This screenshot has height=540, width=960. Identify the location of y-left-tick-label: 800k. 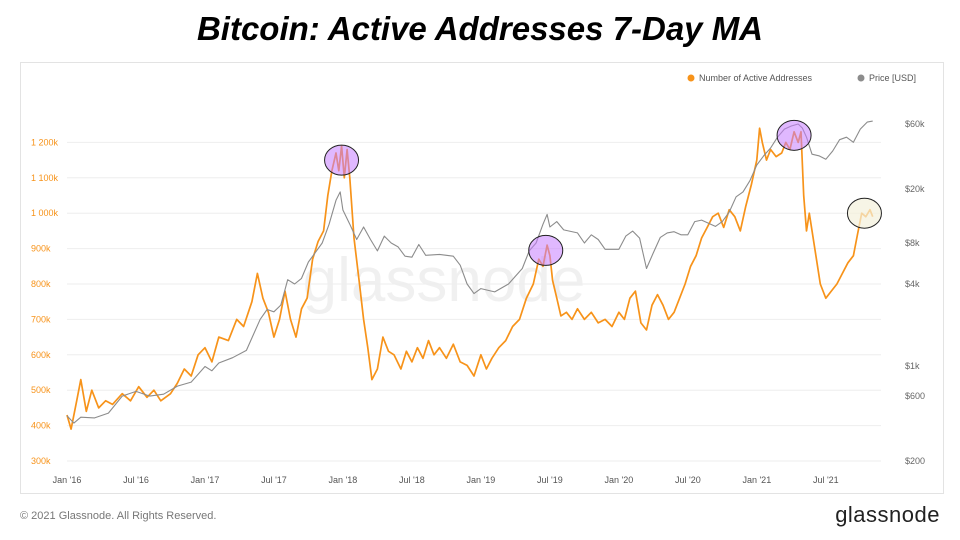
(41, 284).